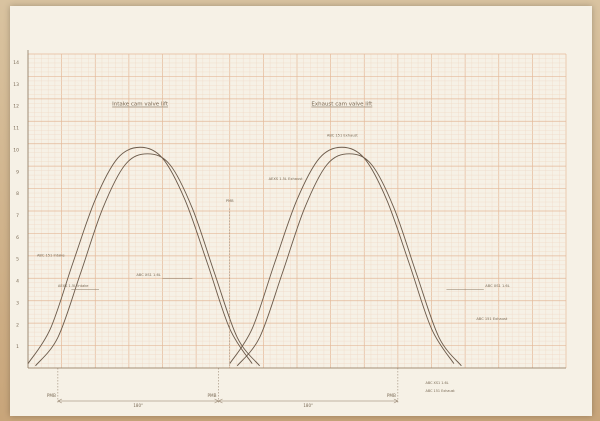 This screenshot has width=600, height=421. Describe the element at coordinates (17, 325) in the screenshot. I see `y-tick-label: 2` at that location.